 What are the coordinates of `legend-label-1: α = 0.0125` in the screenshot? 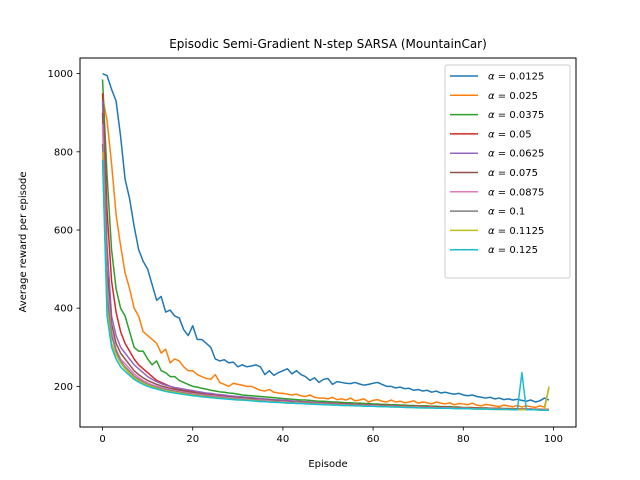 It's located at (516, 77).